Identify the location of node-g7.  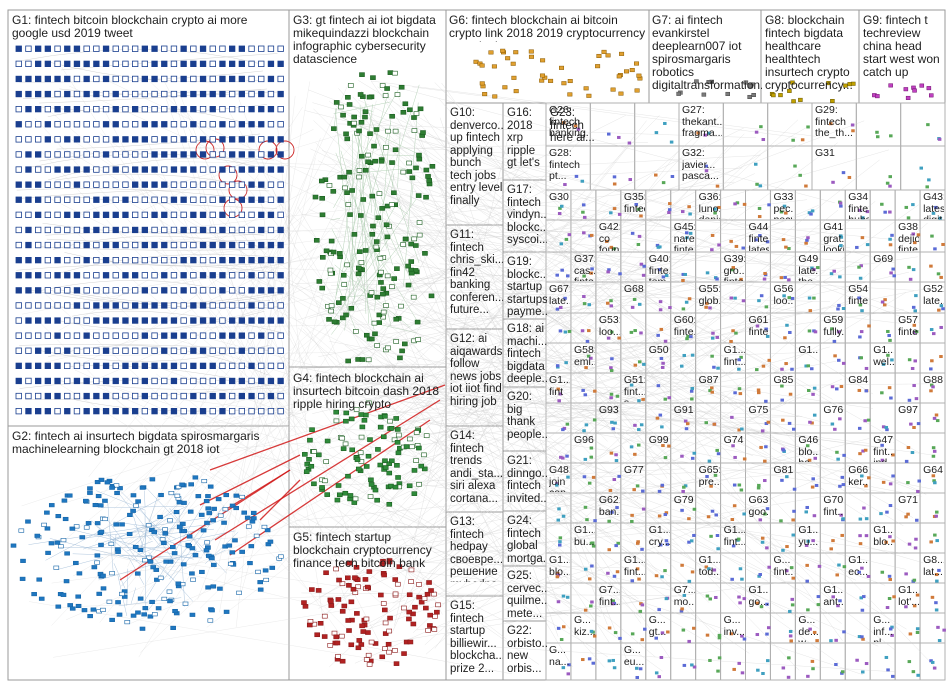
(751, 86).